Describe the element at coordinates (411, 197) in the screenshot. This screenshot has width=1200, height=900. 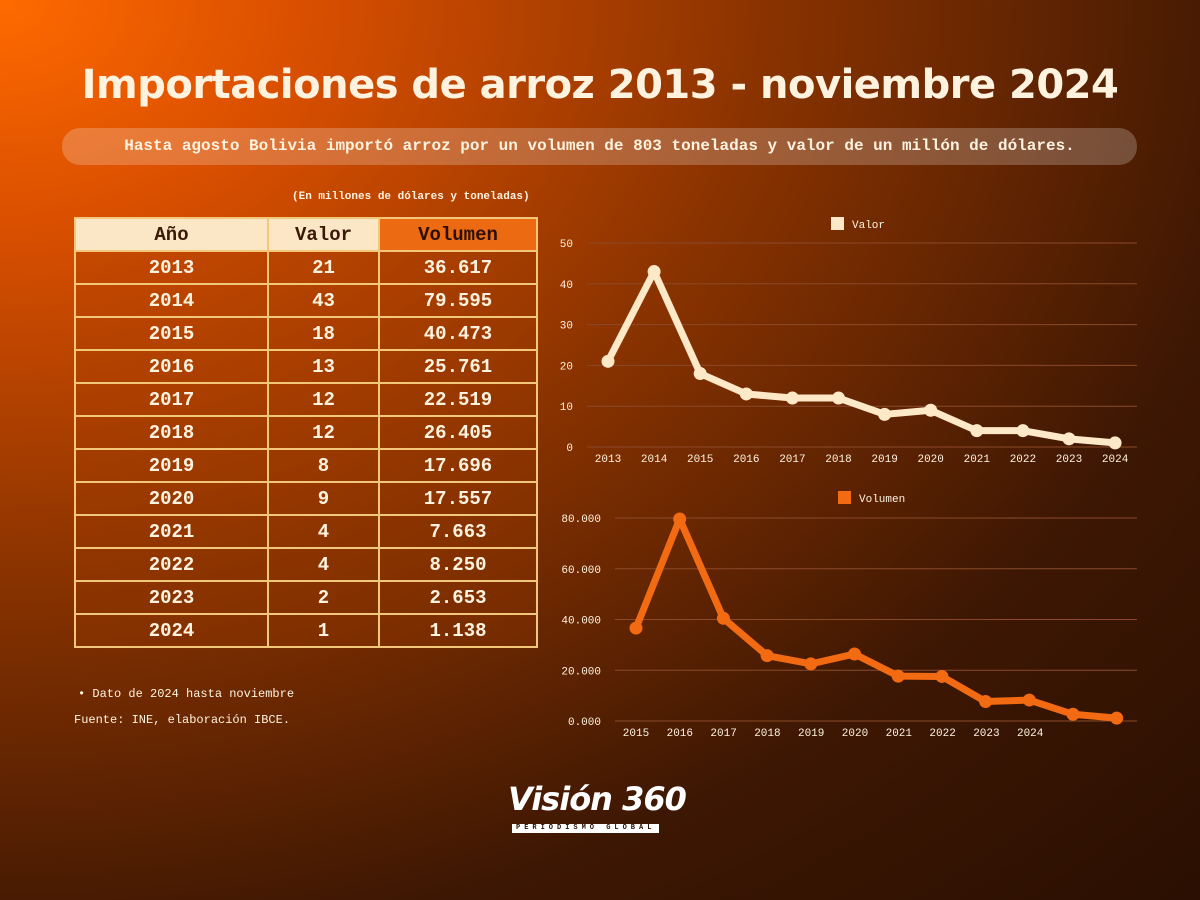
I see `units-note: (En millones de dólares y toneladas)` at that location.